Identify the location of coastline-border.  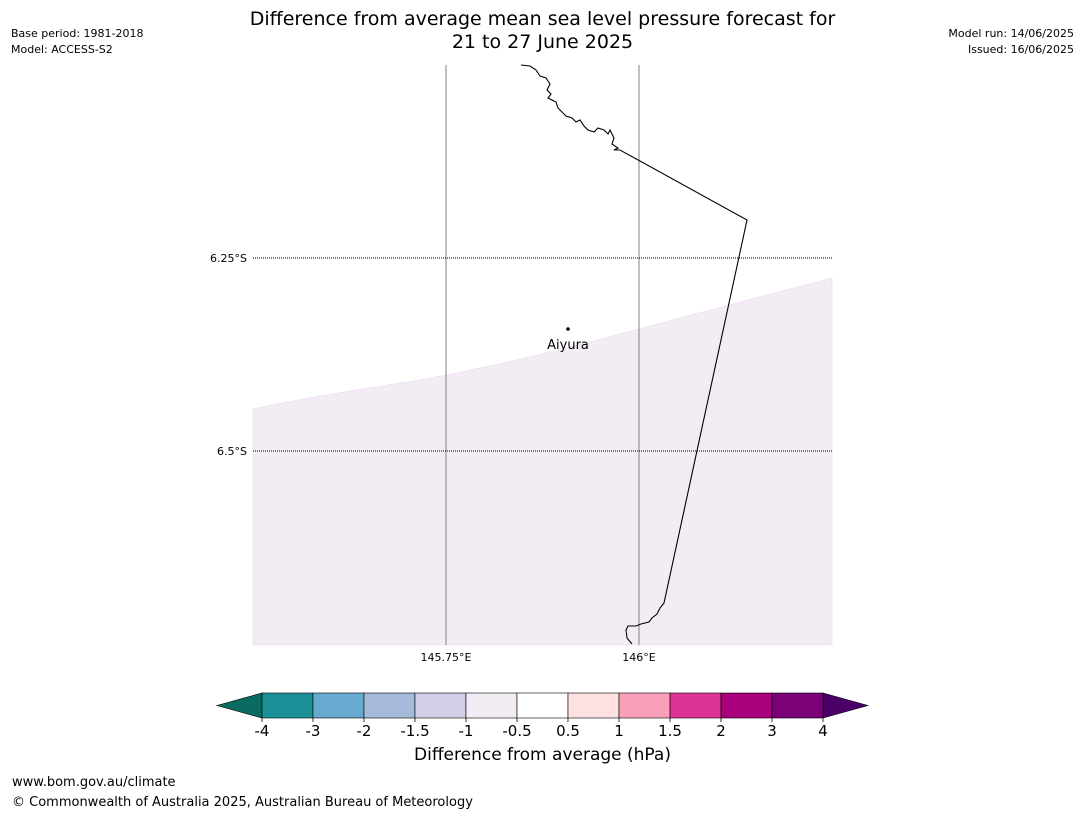
(634, 354).